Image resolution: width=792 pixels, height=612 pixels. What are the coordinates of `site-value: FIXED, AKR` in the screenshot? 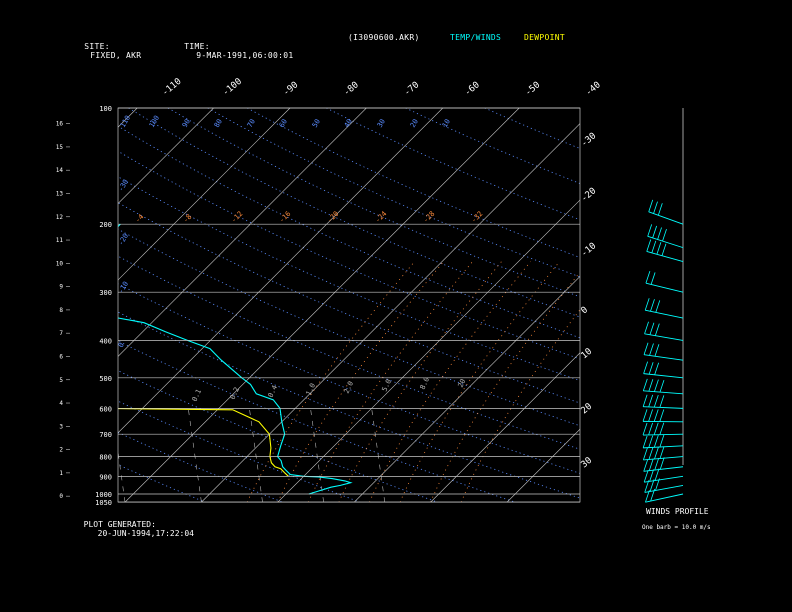 It's located at (116, 55).